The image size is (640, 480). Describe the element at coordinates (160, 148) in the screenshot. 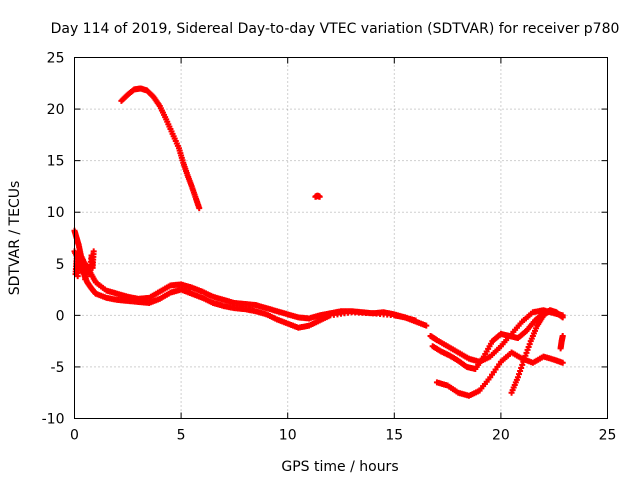

I see `series-satellite-arc-high` at that location.